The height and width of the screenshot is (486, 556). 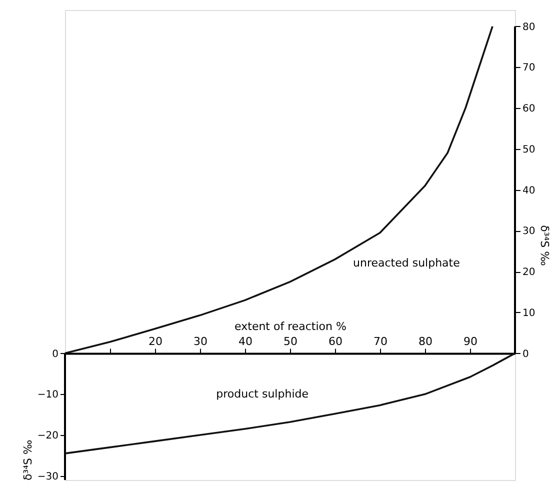 I want to click on x-tick-label: 50, so click(x=291, y=341).